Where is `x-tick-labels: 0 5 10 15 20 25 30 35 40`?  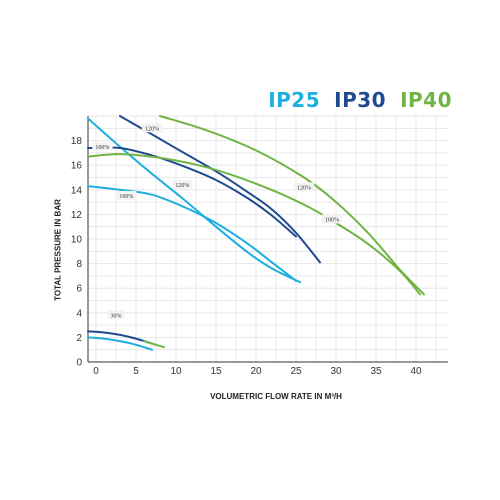
x-tick-labels: 0 5 10 15 20 25 30 35 40 is located at coordinates (257, 371).